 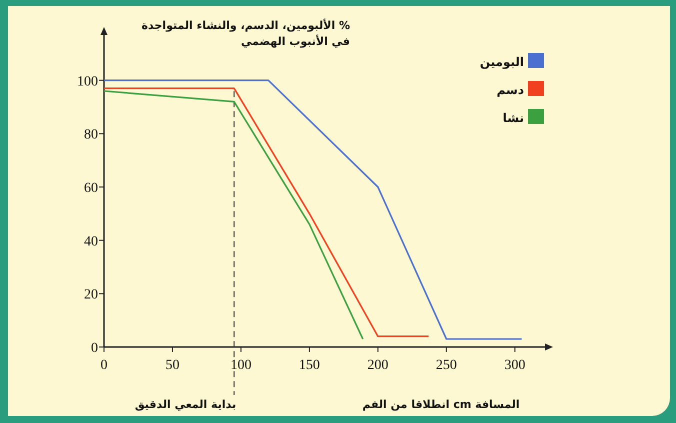 What do you see at coordinates (91, 135) in the screenshot?
I see `y-tick-label: 80` at bounding box center [91, 135].